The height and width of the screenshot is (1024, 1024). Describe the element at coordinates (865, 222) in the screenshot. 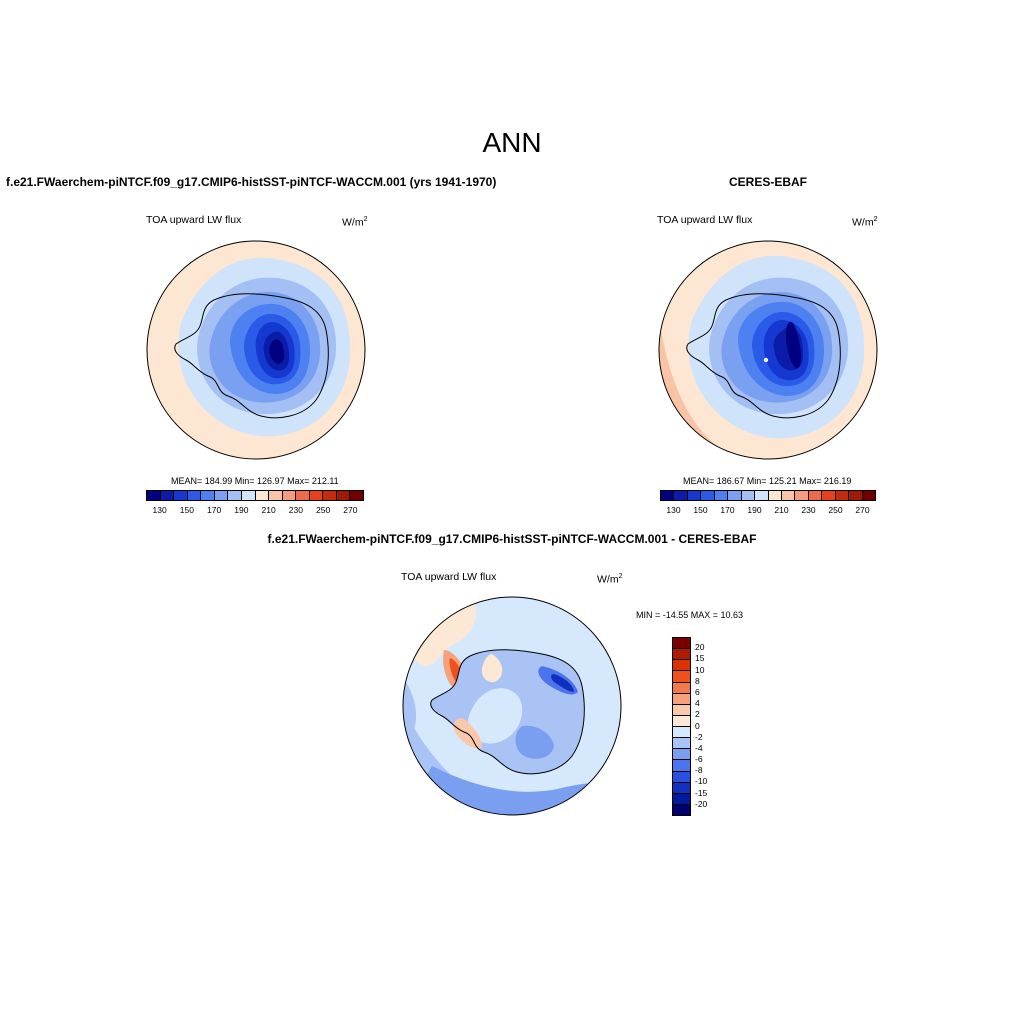

I see `panel2-units-label: W/m2` at that location.